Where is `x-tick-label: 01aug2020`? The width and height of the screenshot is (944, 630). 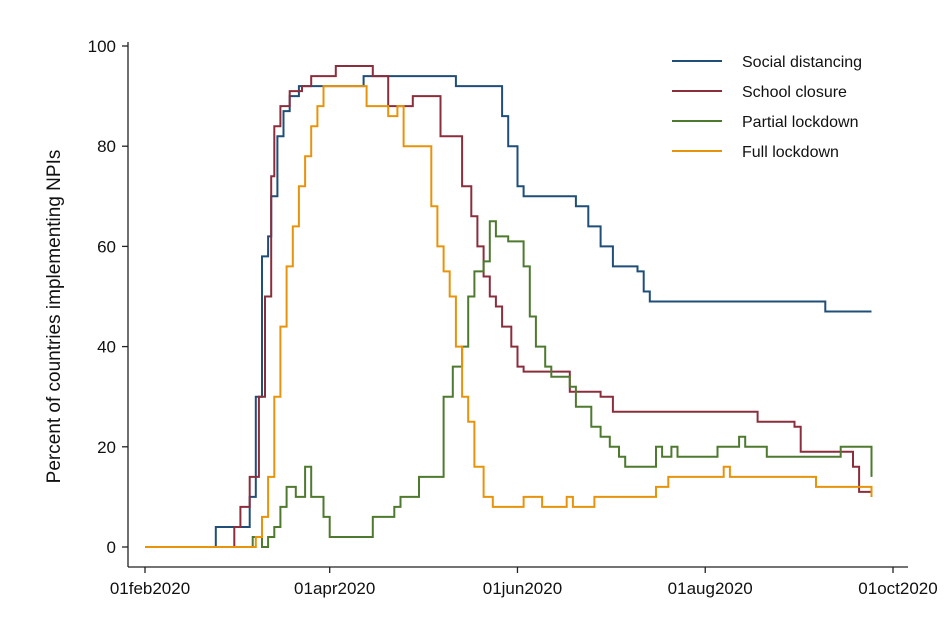
x-tick-label: 01aug2020 is located at coordinates (710, 588).